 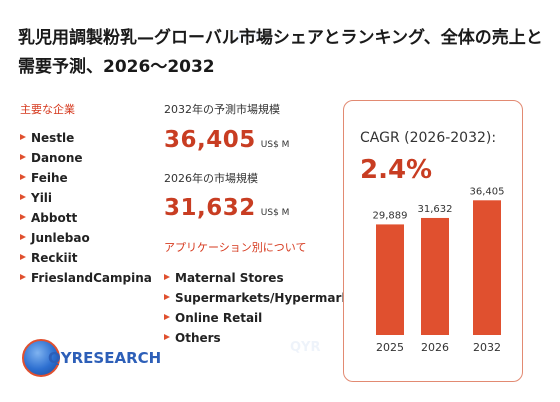 What do you see at coordinates (487, 267) in the screenshot?
I see `bar-2032` at bounding box center [487, 267].